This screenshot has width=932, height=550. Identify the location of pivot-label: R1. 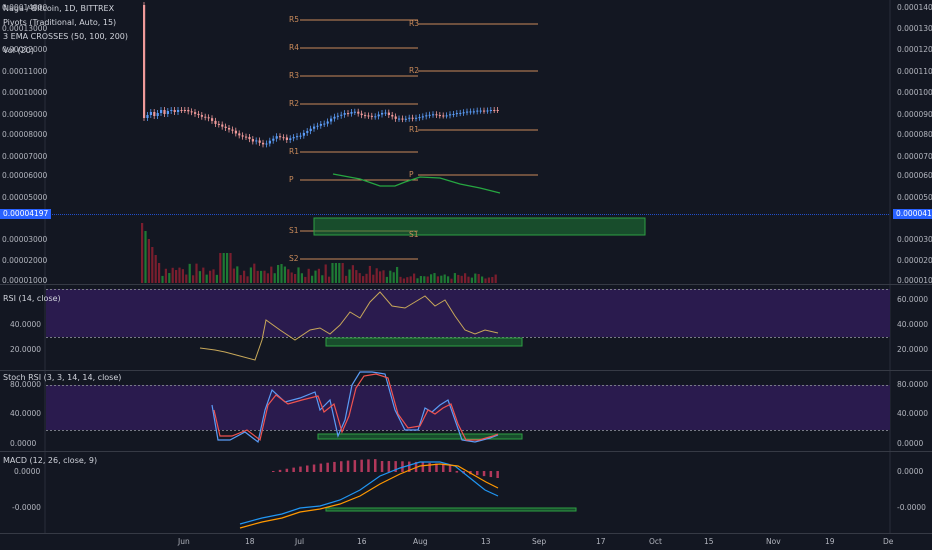
(414, 129).